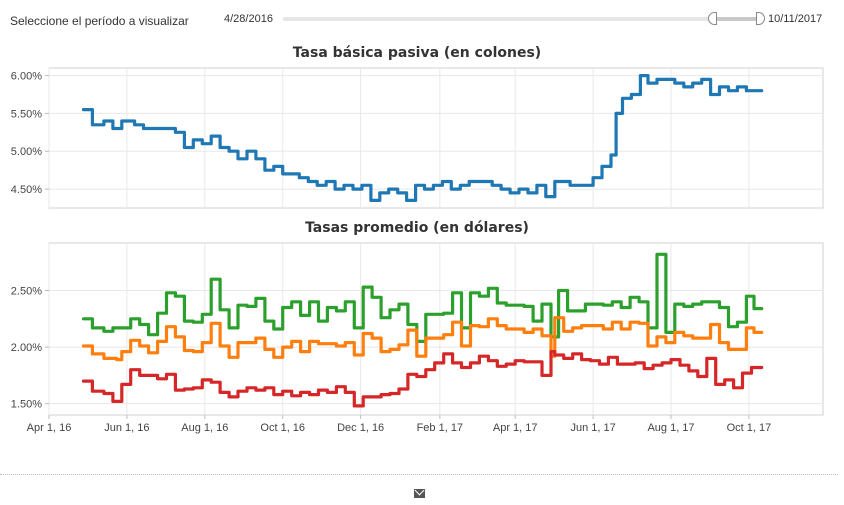  I want to click on y-tick-label: 2.50%, so click(26, 292).